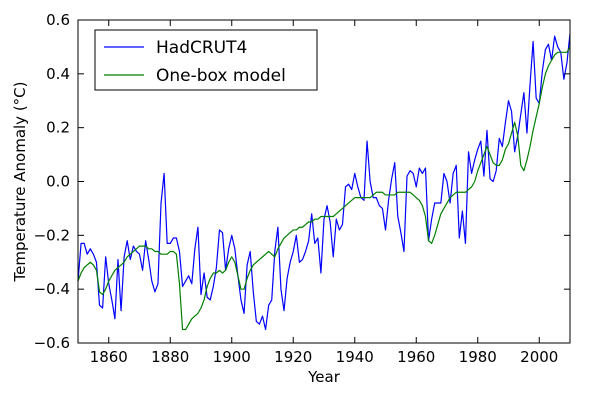 This screenshot has width=600, height=400. Describe the element at coordinates (52, 289) in the screenshot. I see `y-tick-label: −0.4` at that location.